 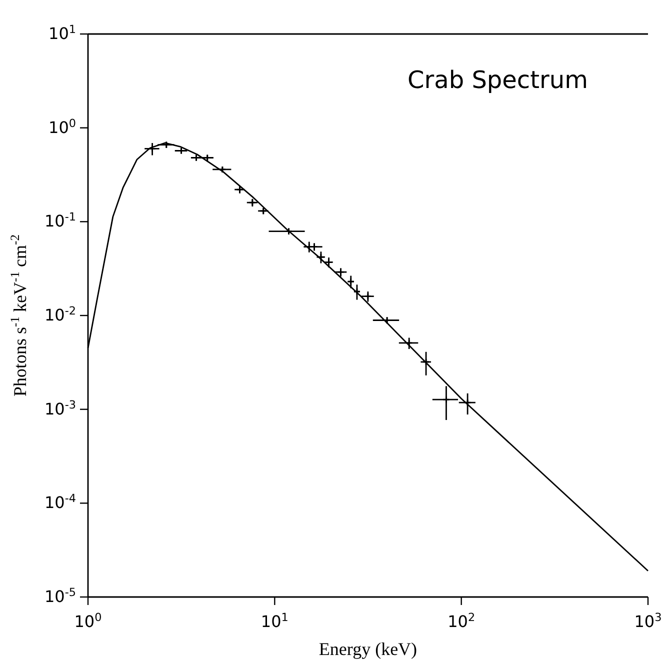 I want to click on y-tick-label: 10$^{0}$, so click(x=62, y=126).